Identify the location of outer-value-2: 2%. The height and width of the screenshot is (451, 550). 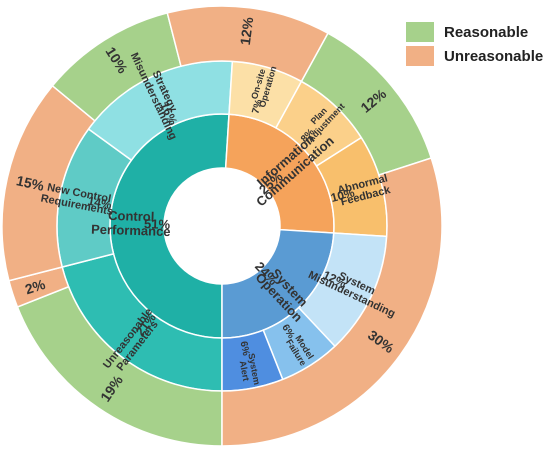
(35, 287).